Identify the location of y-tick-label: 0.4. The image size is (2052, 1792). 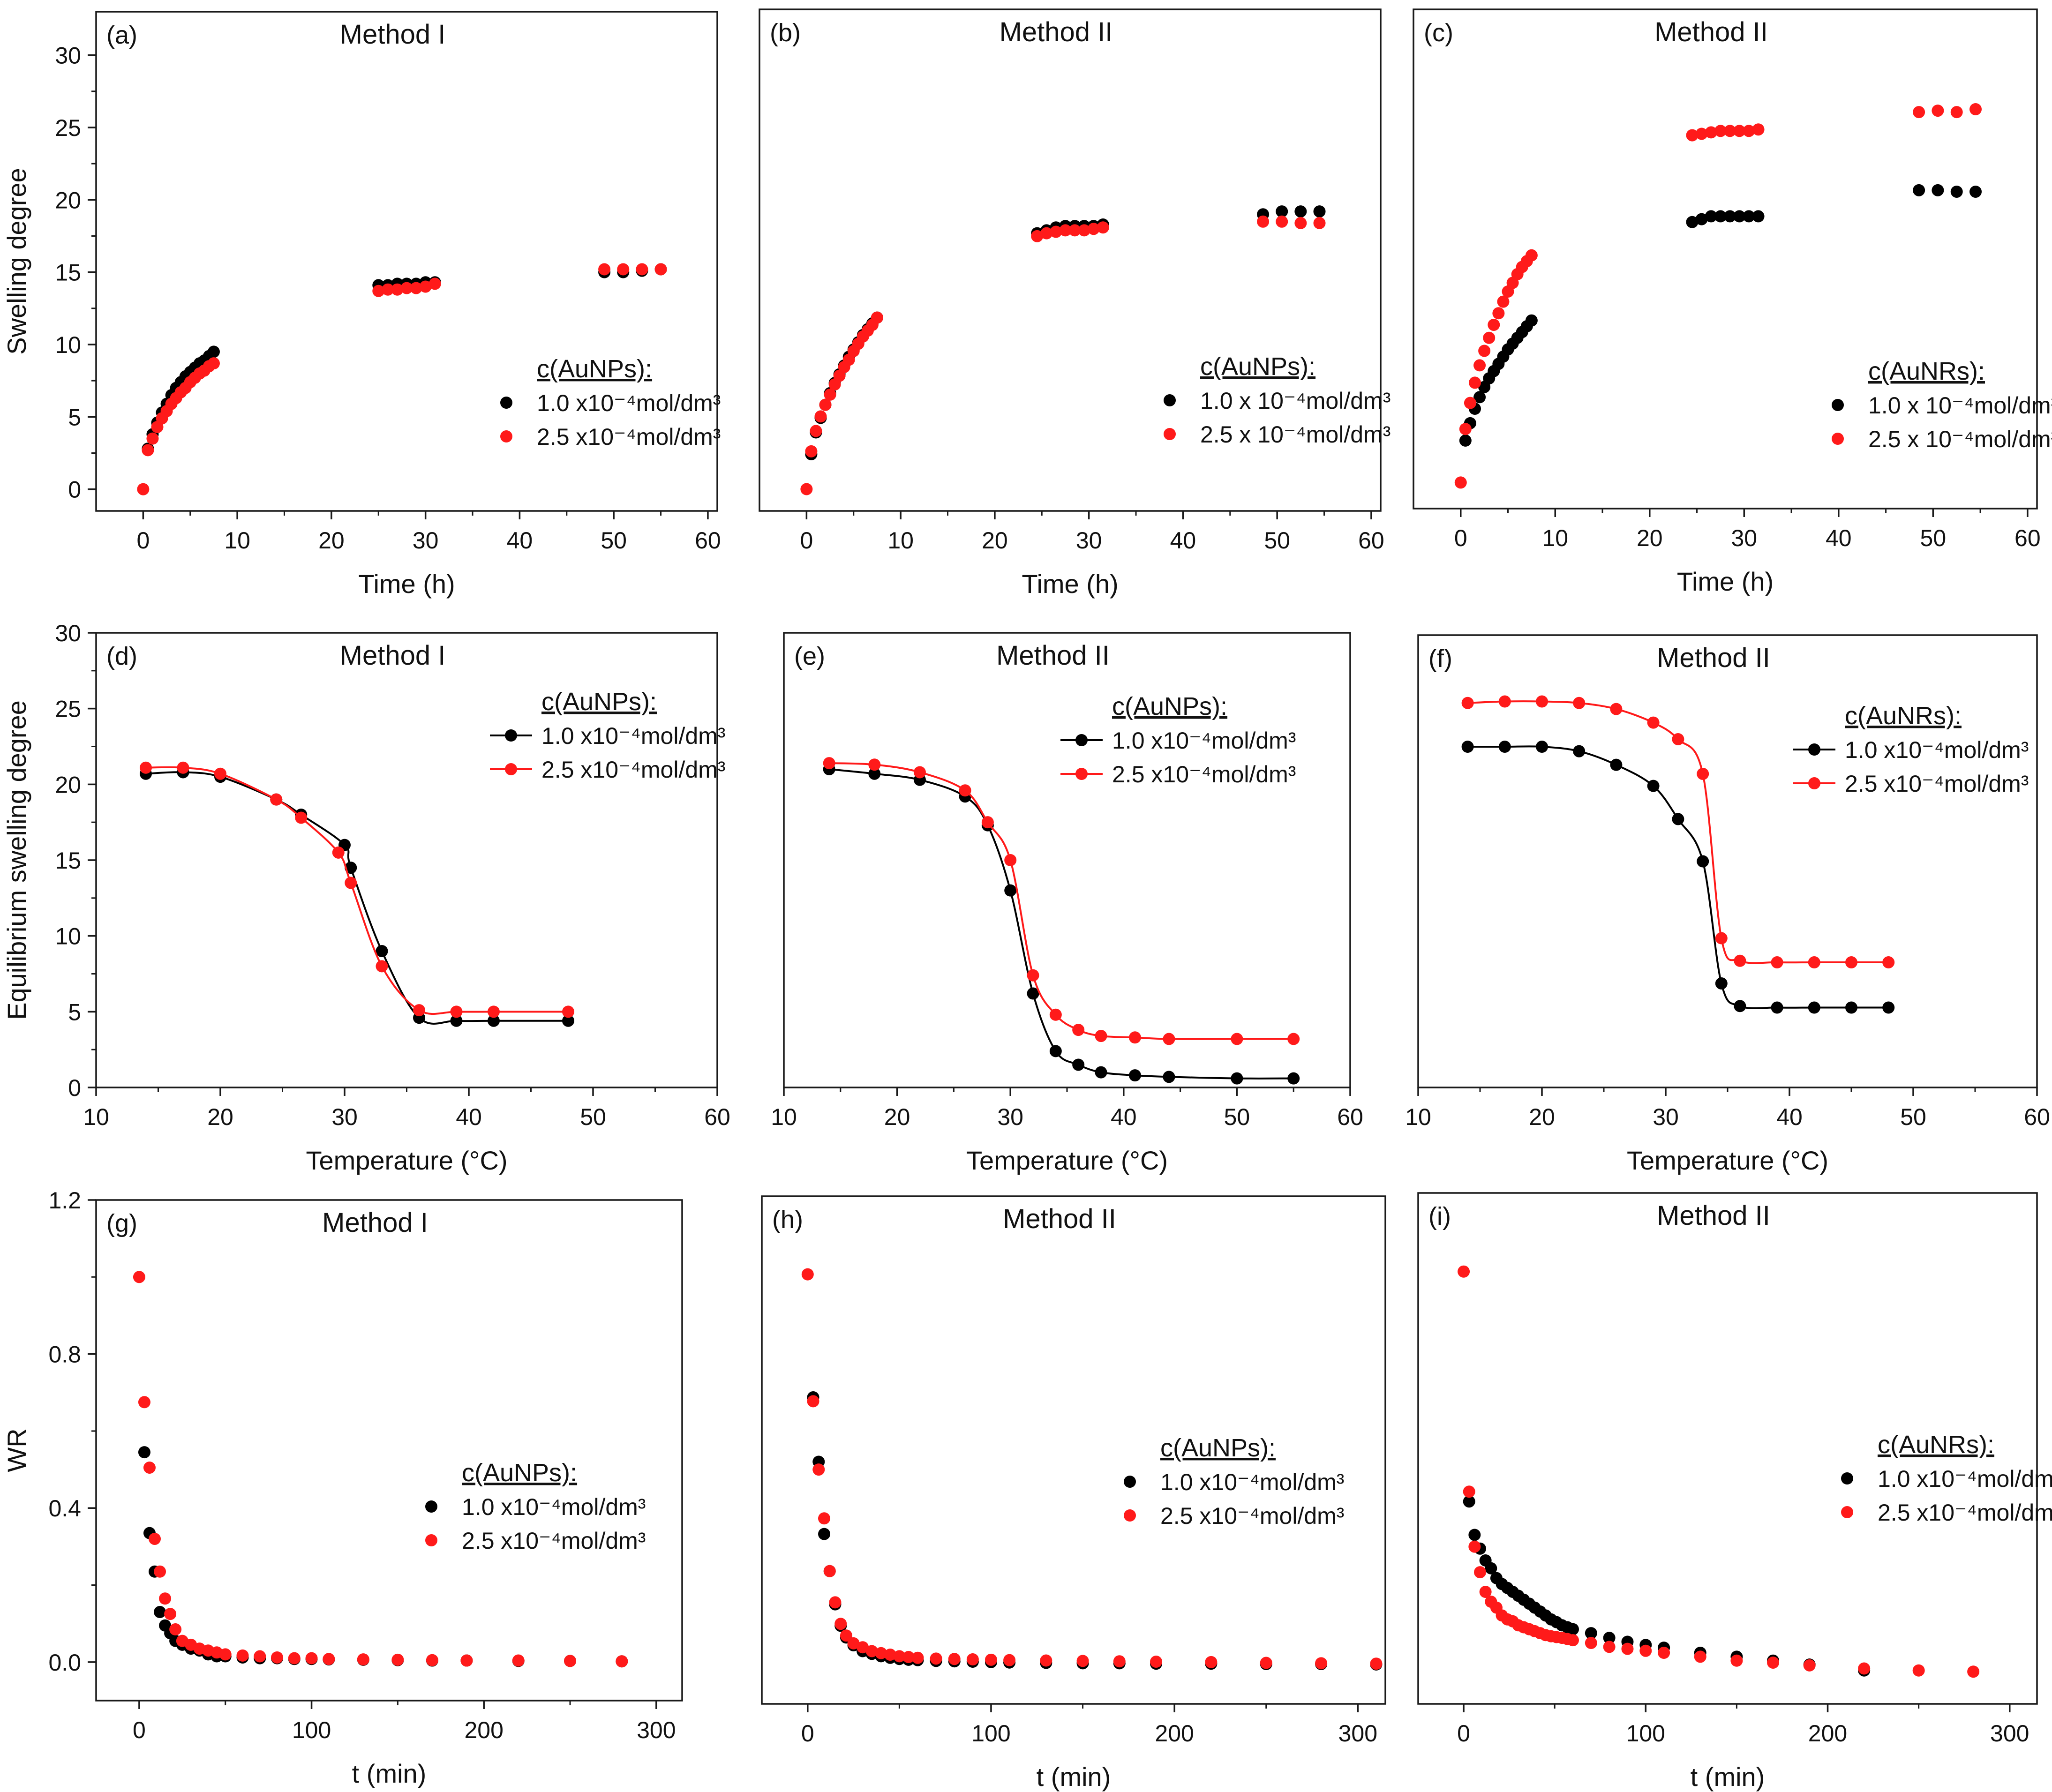
(64, 1508).